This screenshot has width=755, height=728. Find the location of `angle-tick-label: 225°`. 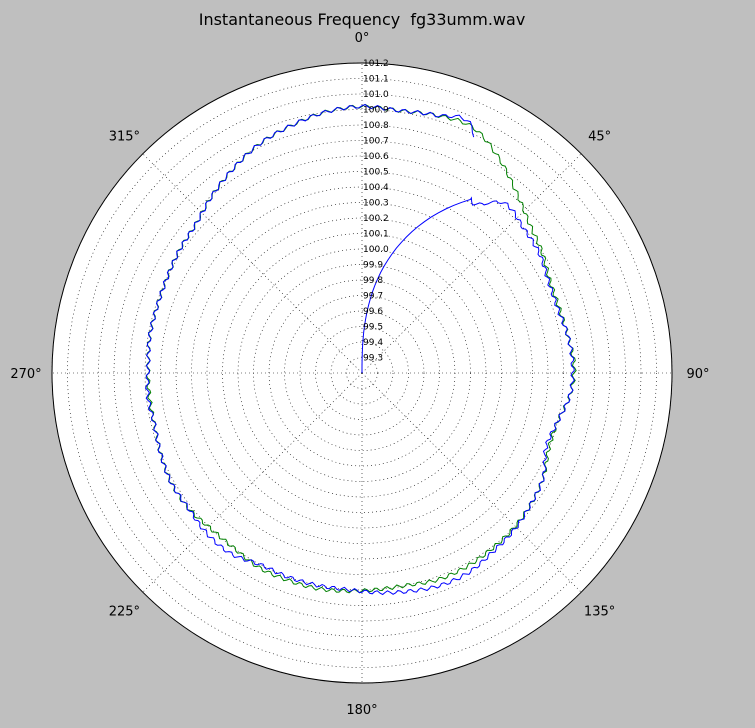

angle-tick-label: 225° is located at coordinates (124, 612).